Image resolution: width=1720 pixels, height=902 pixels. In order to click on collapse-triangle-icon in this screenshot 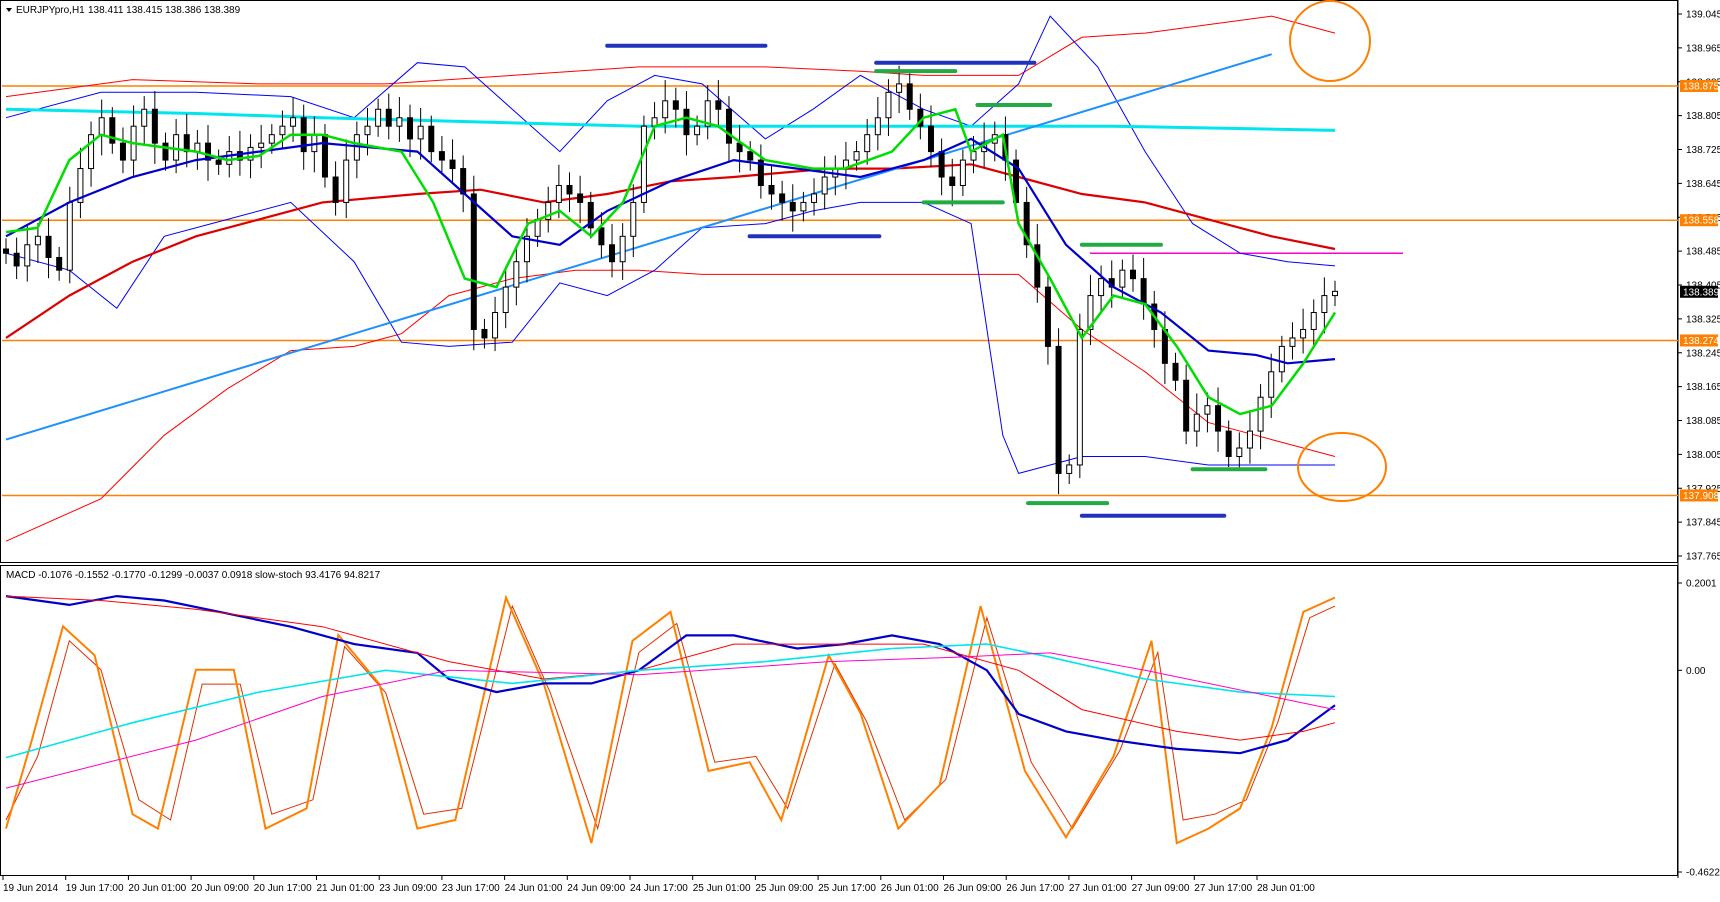, I will do `click(9, 10)`.